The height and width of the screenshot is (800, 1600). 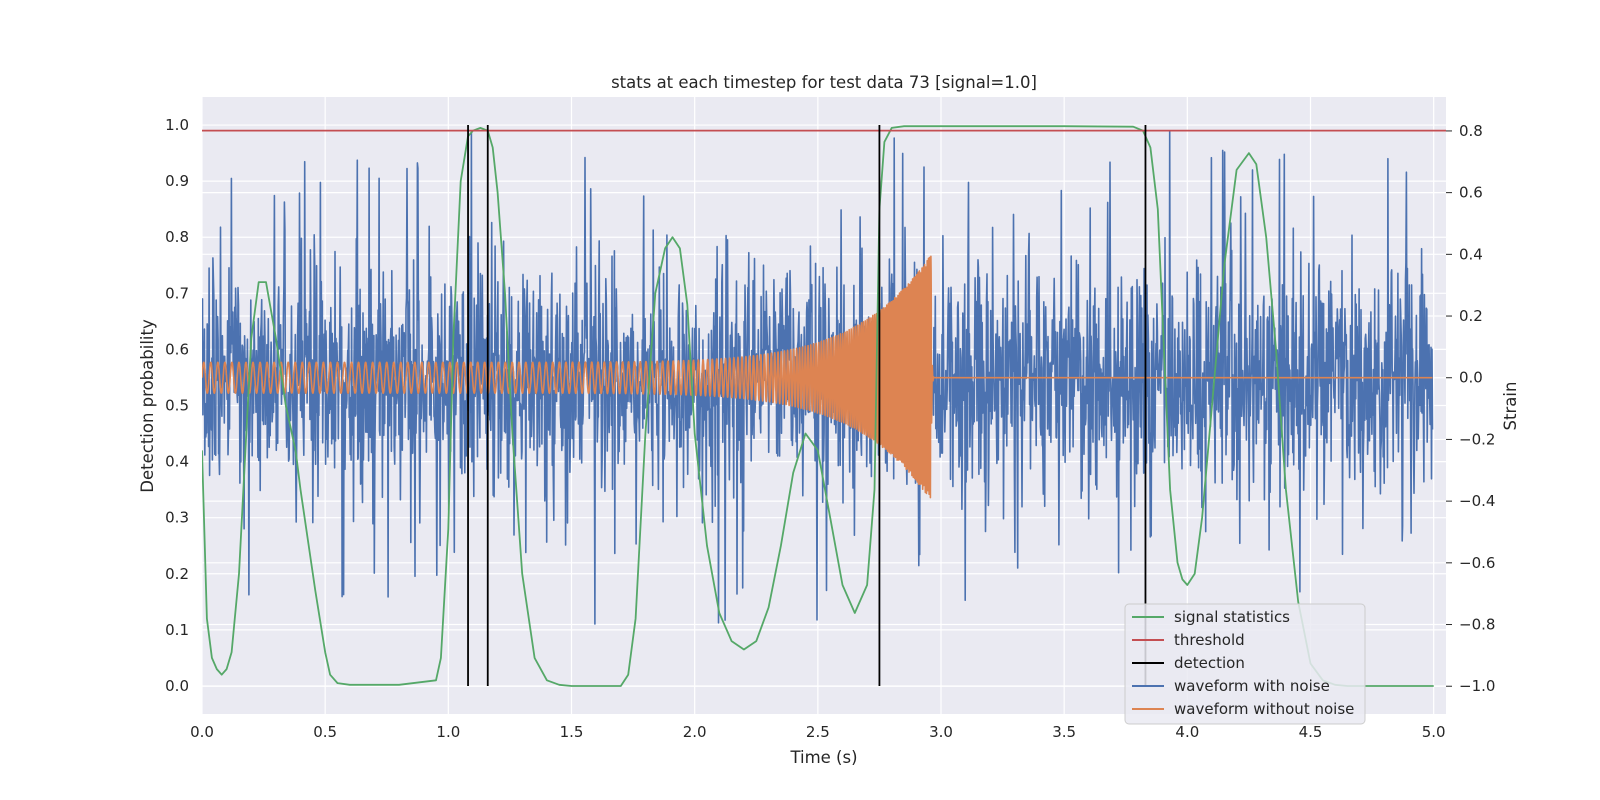 What do you see at coordinates (1477, 686) in the screenshot?
I see `y2-tick-label: −1.0` at bounding box center [1477, 686].